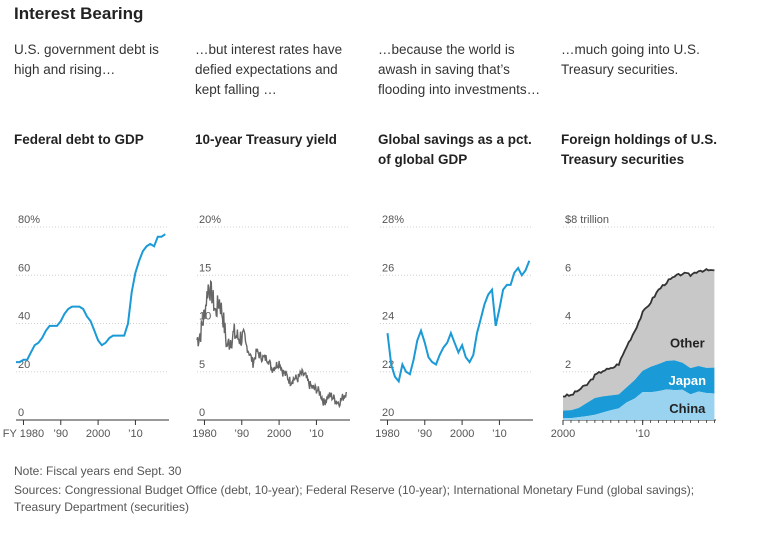 This screenshot has width=757, height=533. Describe the element at coordinates (688, 380) in the screenshot. I see `series-label-japan: Japan` at that location.